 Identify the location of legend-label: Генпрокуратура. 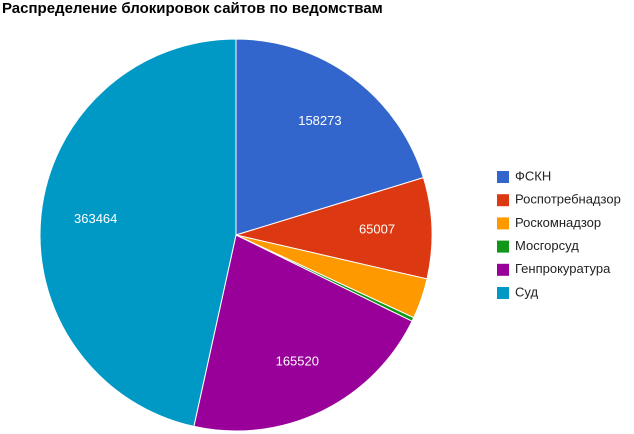
(563, 268).